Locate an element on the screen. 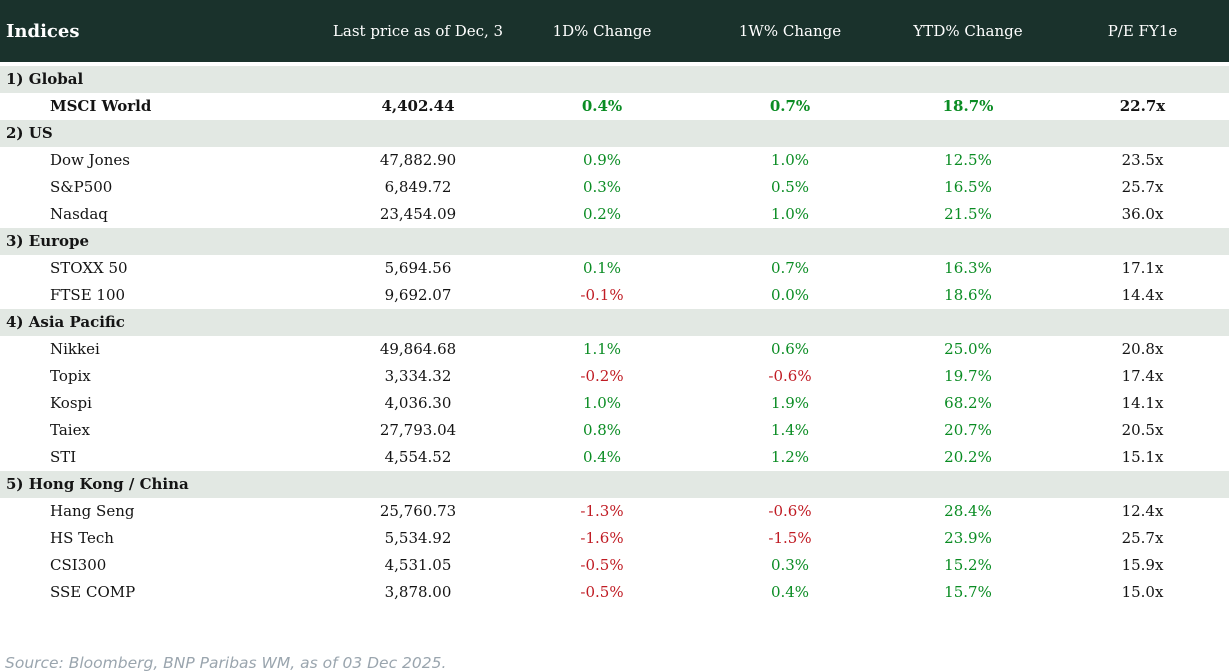 This screenshot has height=672, width=1229. table-row: CSI300 4,531.05 -0.5% 0.3% 15.2% 15.9x is located at coordinates (614, 565).